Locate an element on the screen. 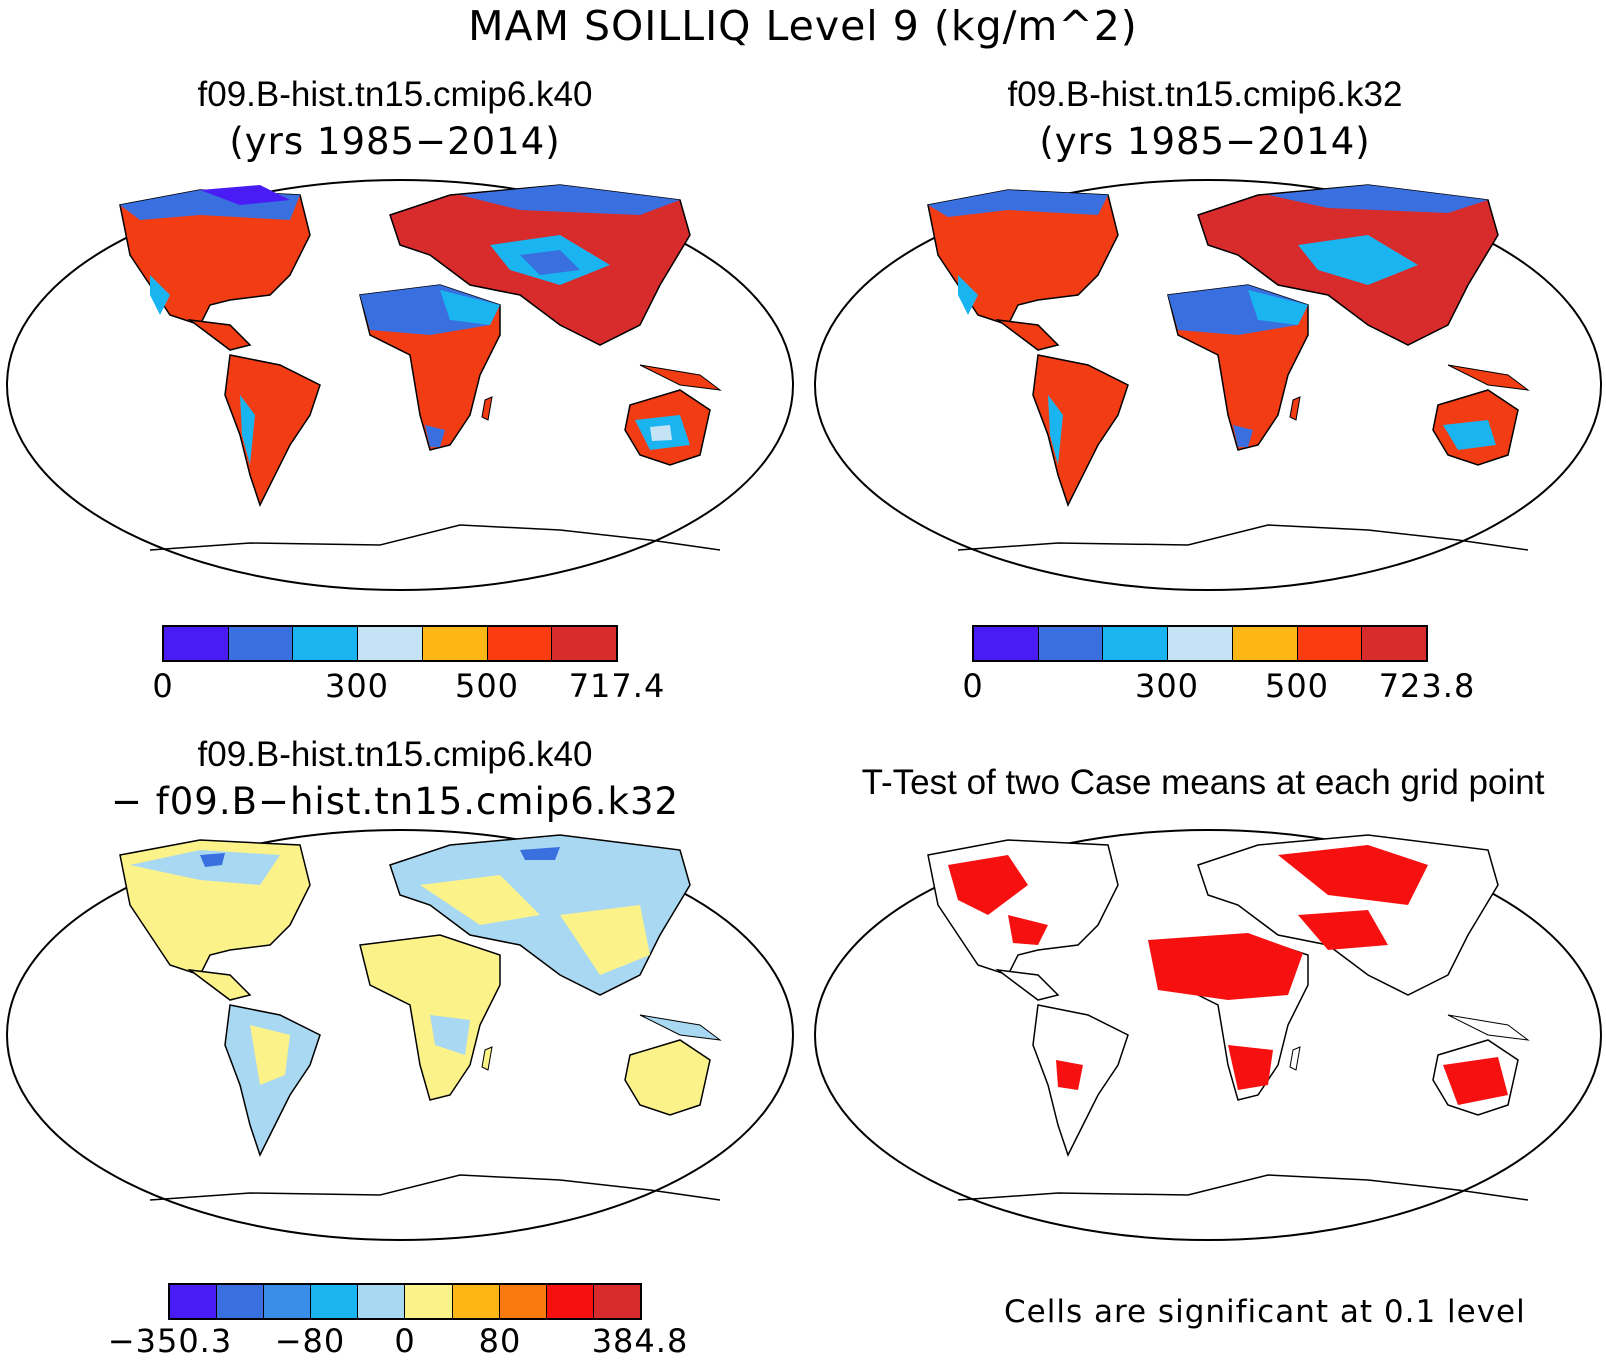 The image size is (1606, 1360). colorbar-top-left is located at coordinates (390, 643).